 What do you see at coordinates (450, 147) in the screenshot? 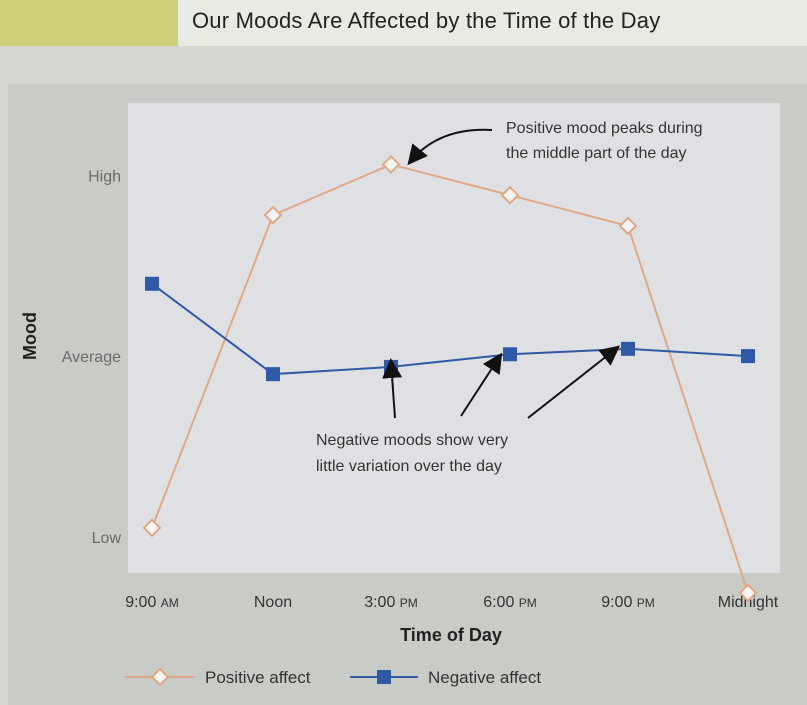
I see `annotation-positive-arrow` at bounding box center [450, 147].